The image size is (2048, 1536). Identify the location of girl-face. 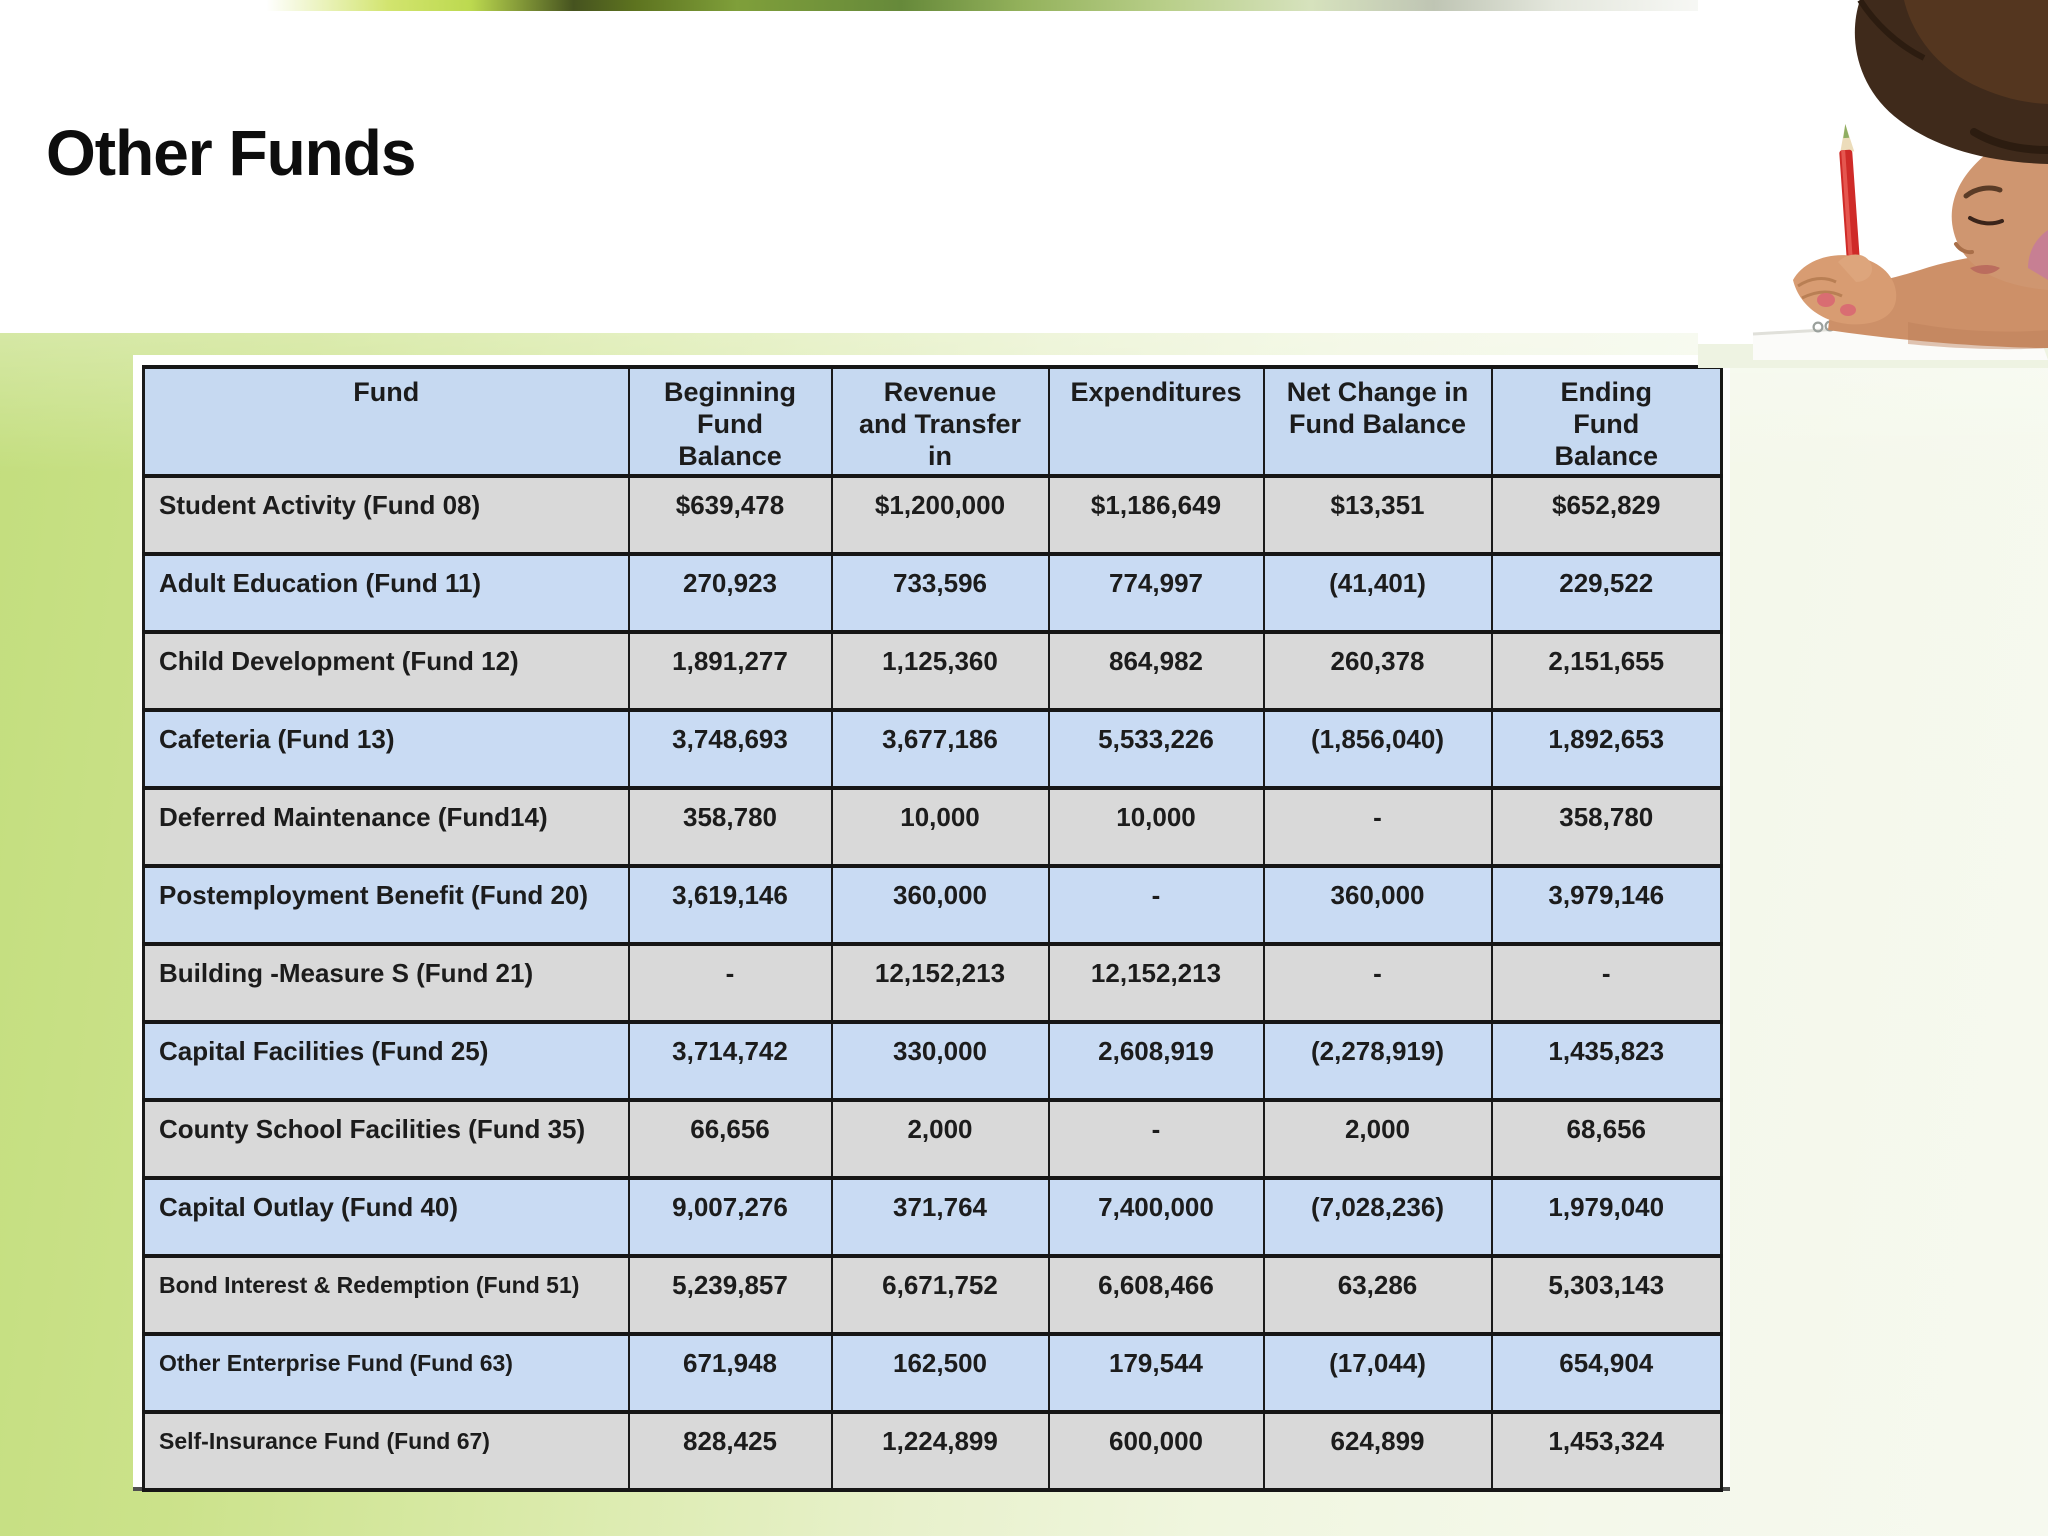
(1999, 209).